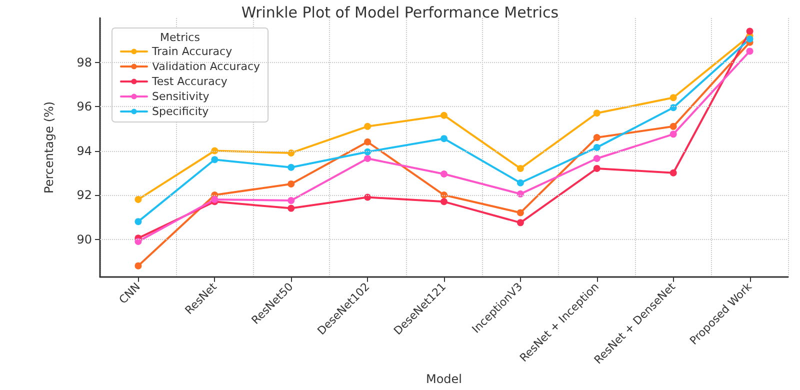  Describe the element at coordinates (84, 239) in the screenshot. I see `y-tick-label: 90` at that location.